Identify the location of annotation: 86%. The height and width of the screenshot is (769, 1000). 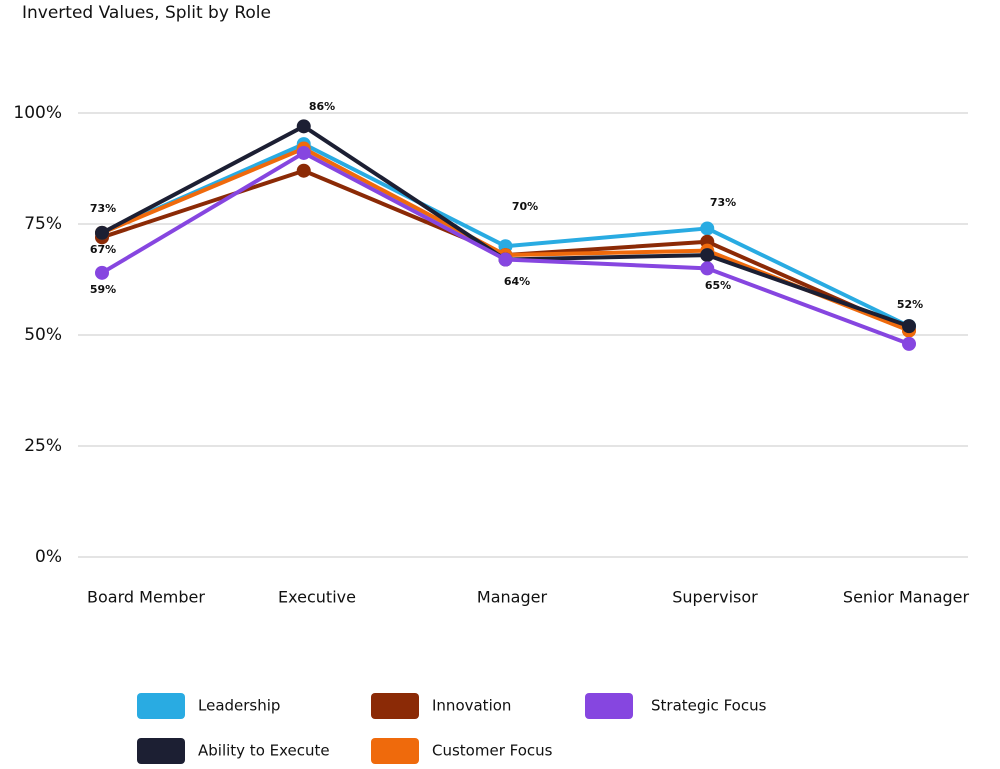
(322, 106).